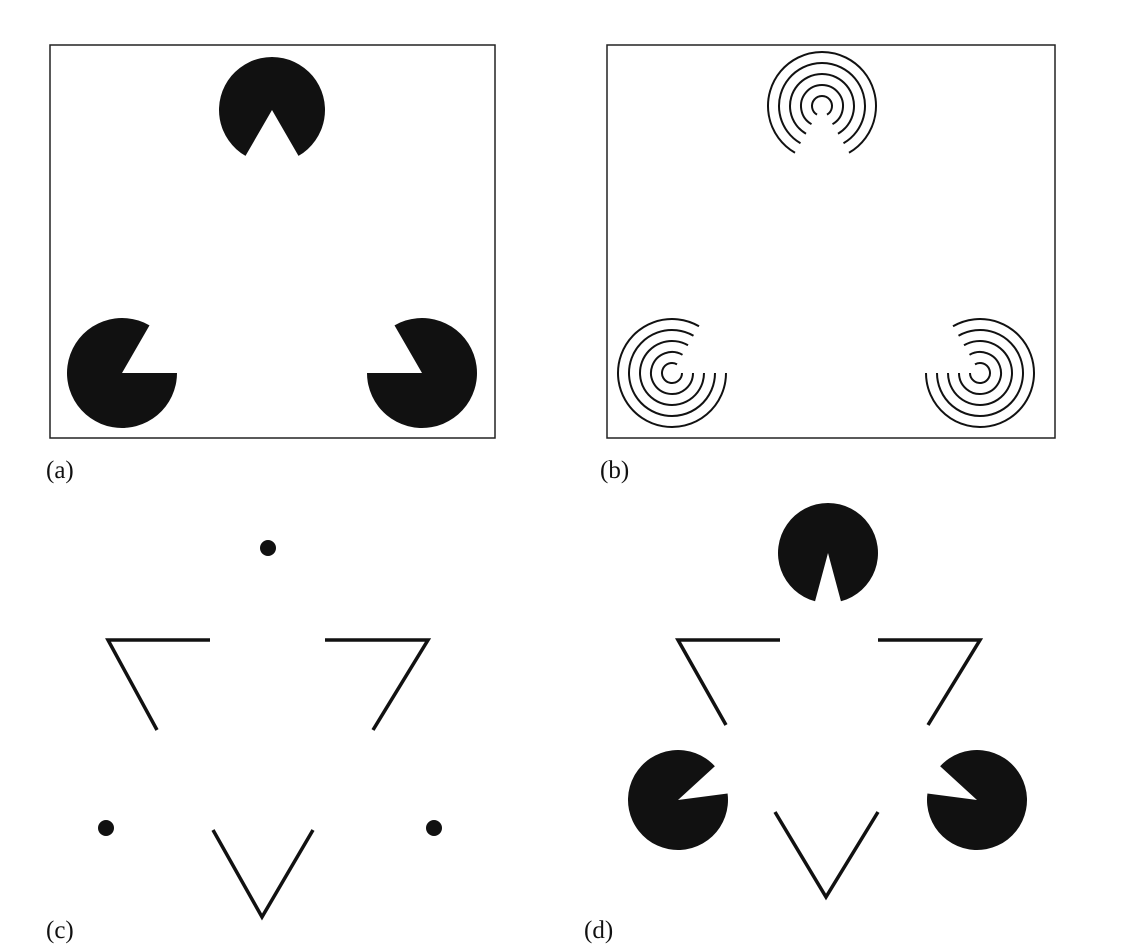  Describe the element at coordinates (60, 470) in the screenshot. I see `panel-label: (a)` at that location.